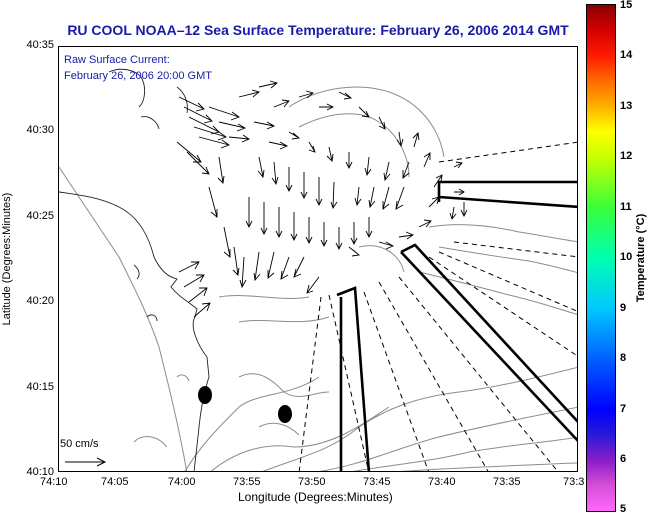 The width and height of the screenshot is (651, 519). Describe the element at coordinates (54, 482) in the screenshot. I see `x-tick-label: 74:10` at that location.